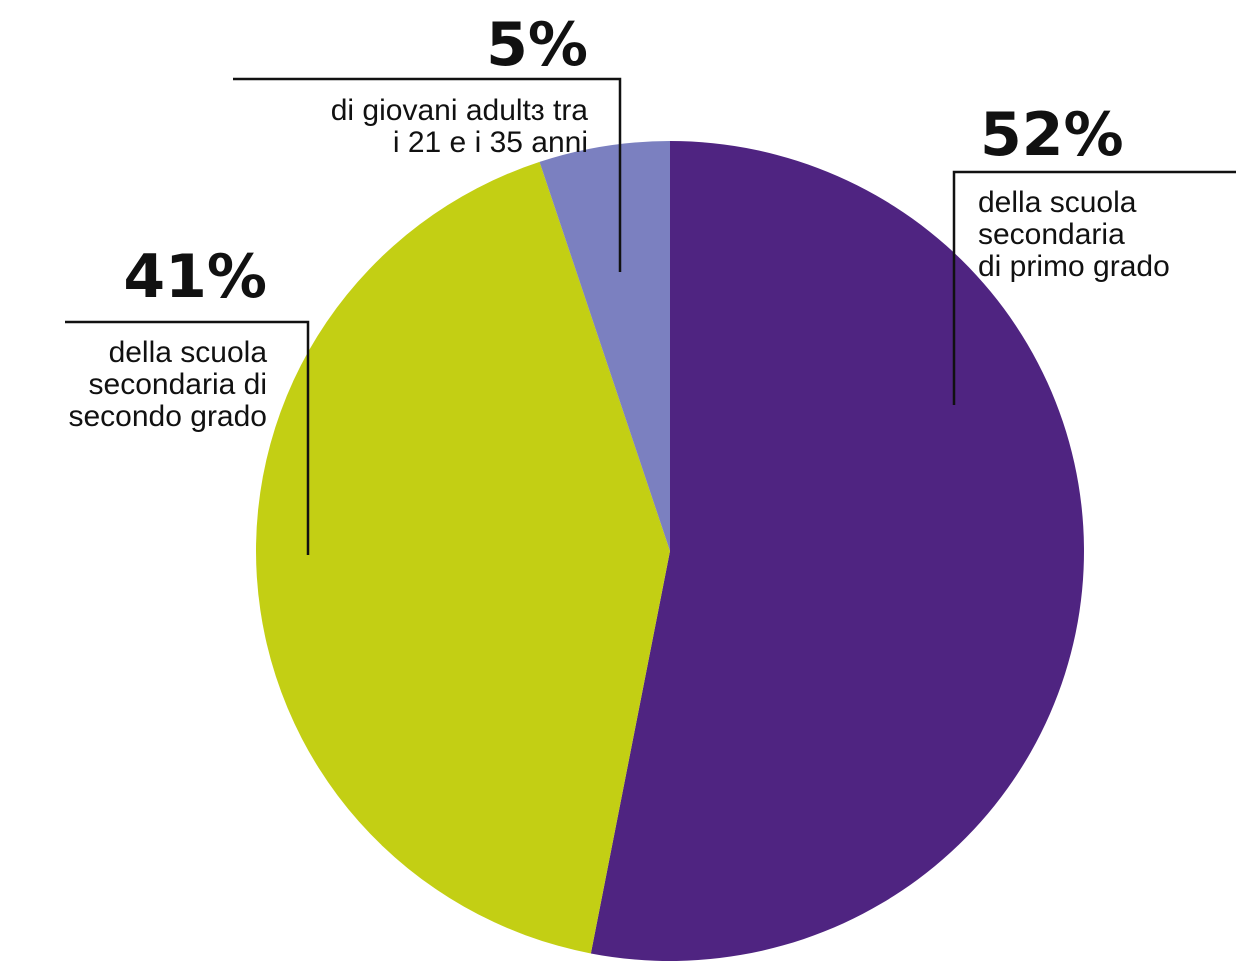  I want to click on description-secondo-line3: secondo grado, so click(168, 416).